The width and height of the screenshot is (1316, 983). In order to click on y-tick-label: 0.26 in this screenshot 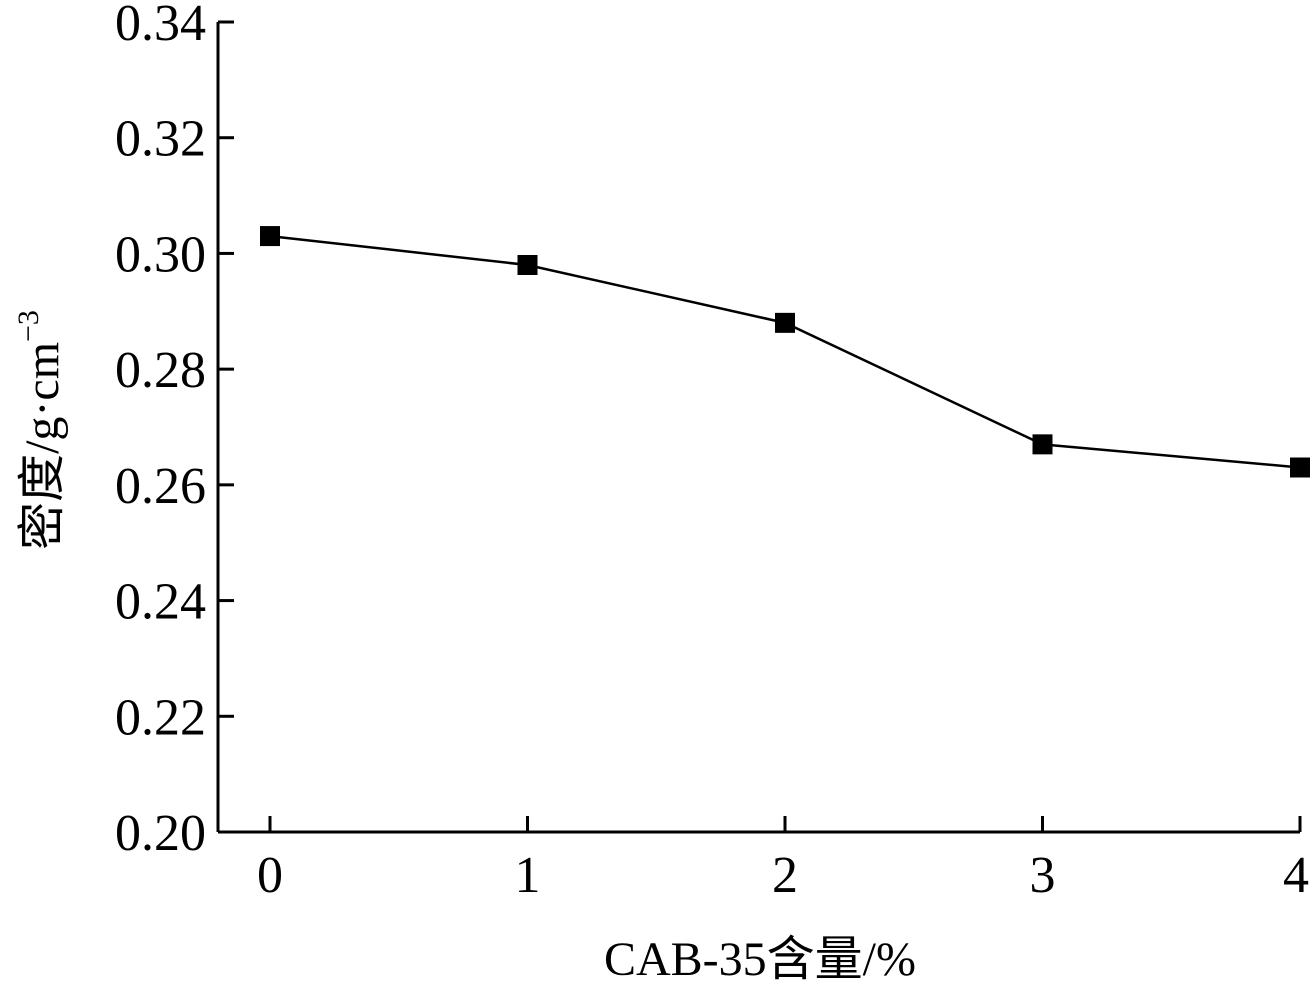, I will do `click(160, 486)`.